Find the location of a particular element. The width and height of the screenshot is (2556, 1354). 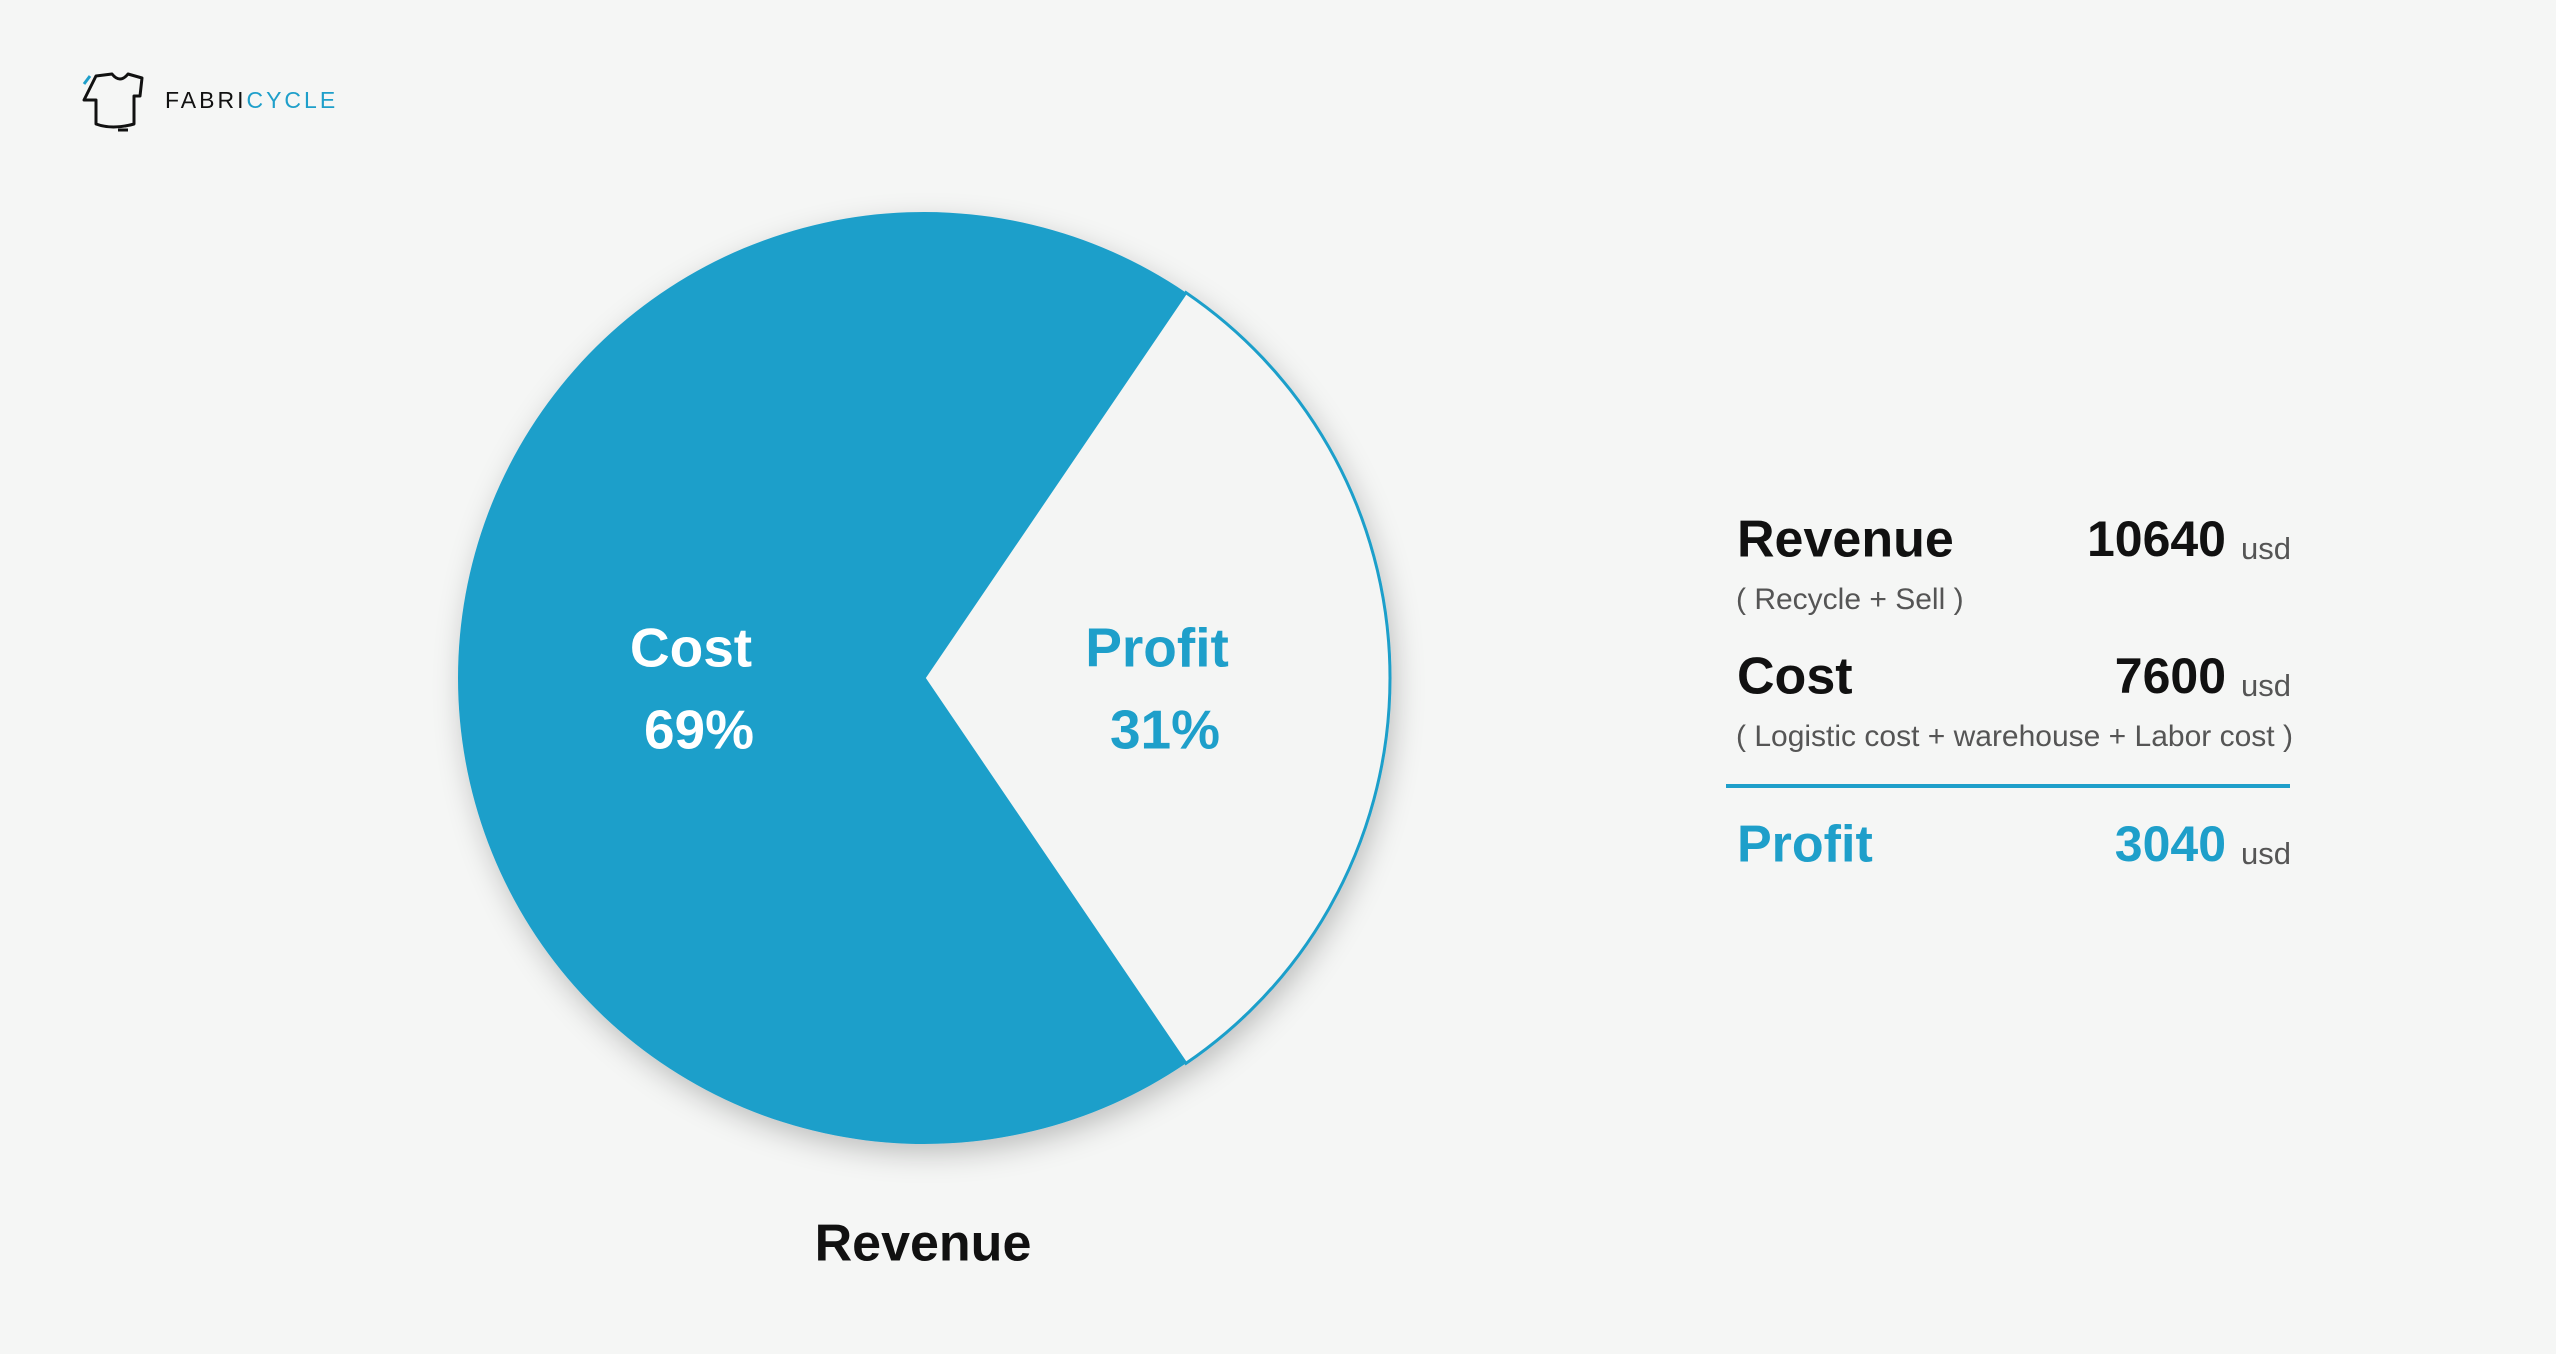

chart-caption: Revenue is located at coordinates (923, 1244).